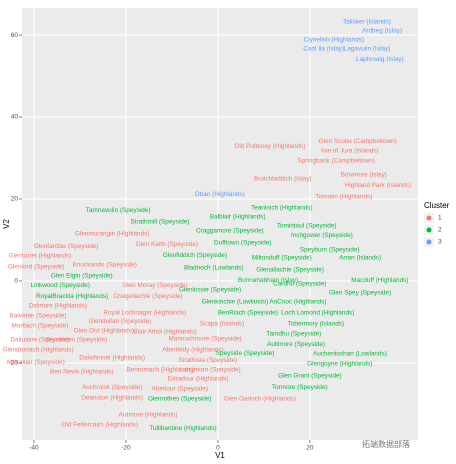 The height and width of the screenshot is (464, 456). I want to click on point-label: Bladnoch (Lowlands), so click(214, 268).